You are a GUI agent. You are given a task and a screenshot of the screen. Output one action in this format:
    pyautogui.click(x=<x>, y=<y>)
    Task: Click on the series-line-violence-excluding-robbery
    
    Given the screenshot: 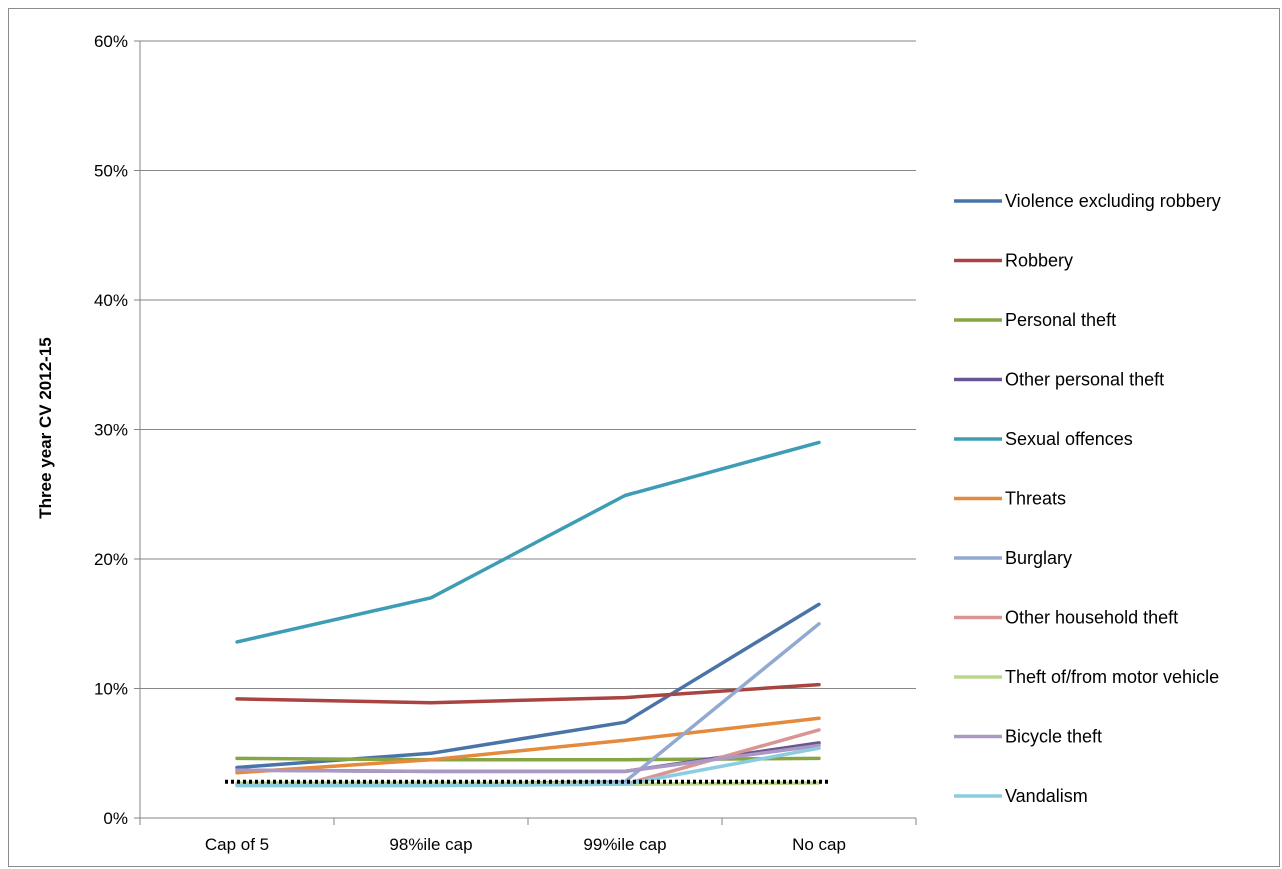 What is the action you would take?
    pyautogui.click(x=528, y=686)
    